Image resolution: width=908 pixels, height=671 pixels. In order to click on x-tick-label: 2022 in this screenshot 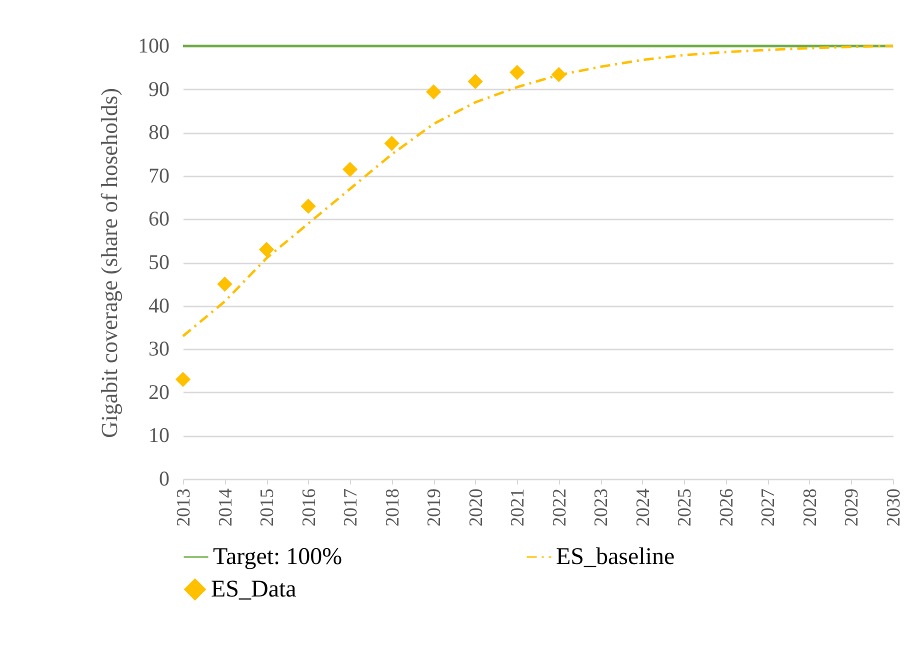, I will do `click(559, 507)`.